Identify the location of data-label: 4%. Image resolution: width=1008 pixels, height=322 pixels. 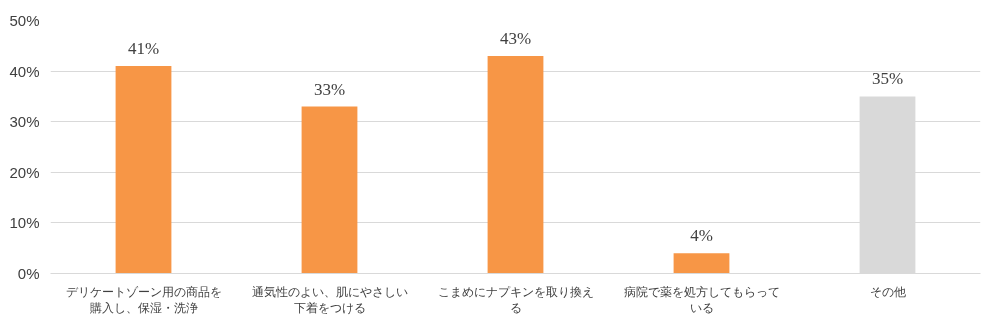
(701, 236).